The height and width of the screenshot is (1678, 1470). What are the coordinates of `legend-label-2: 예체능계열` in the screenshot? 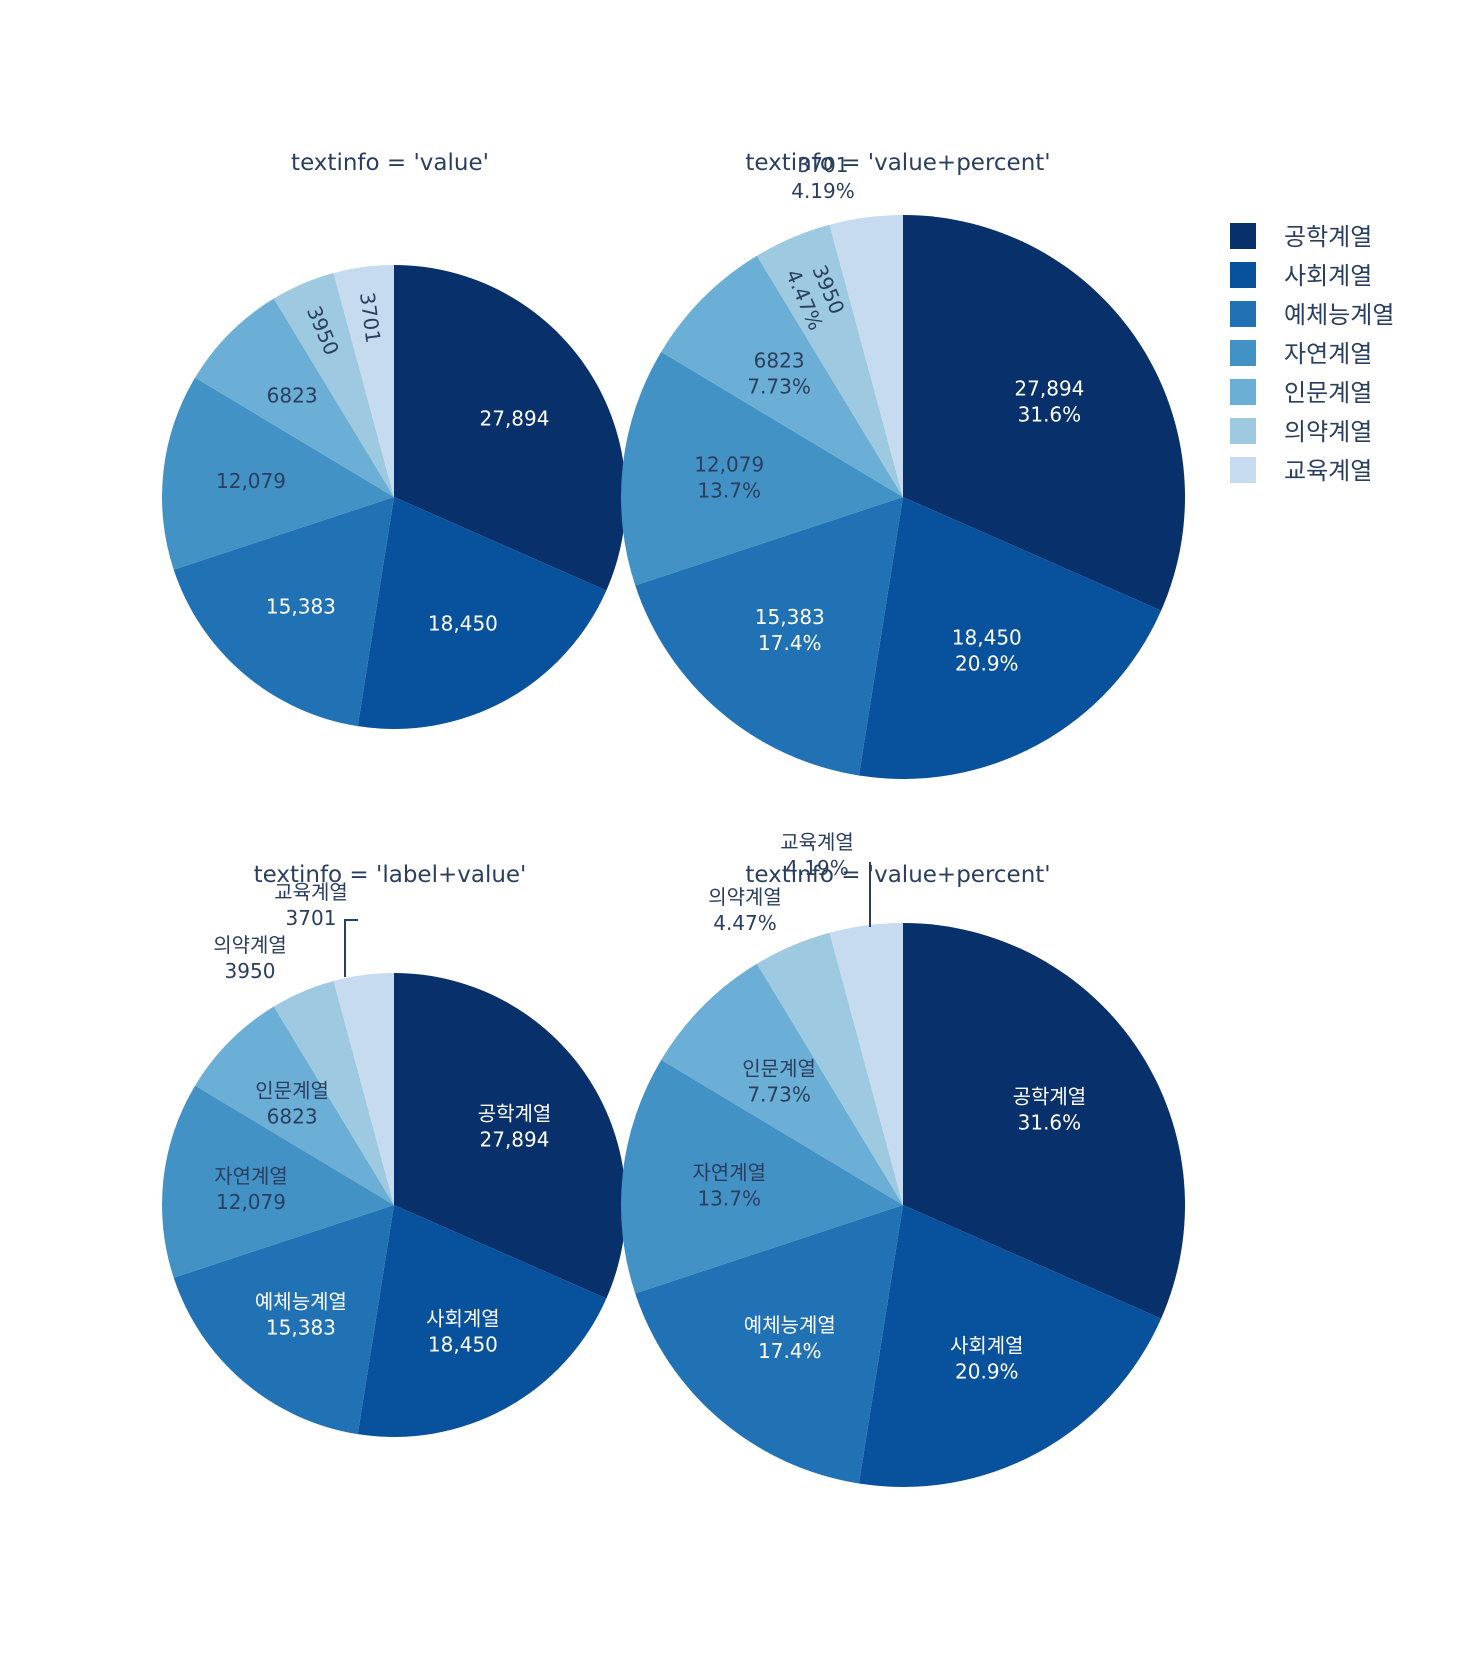 It's located at (1339, 315).